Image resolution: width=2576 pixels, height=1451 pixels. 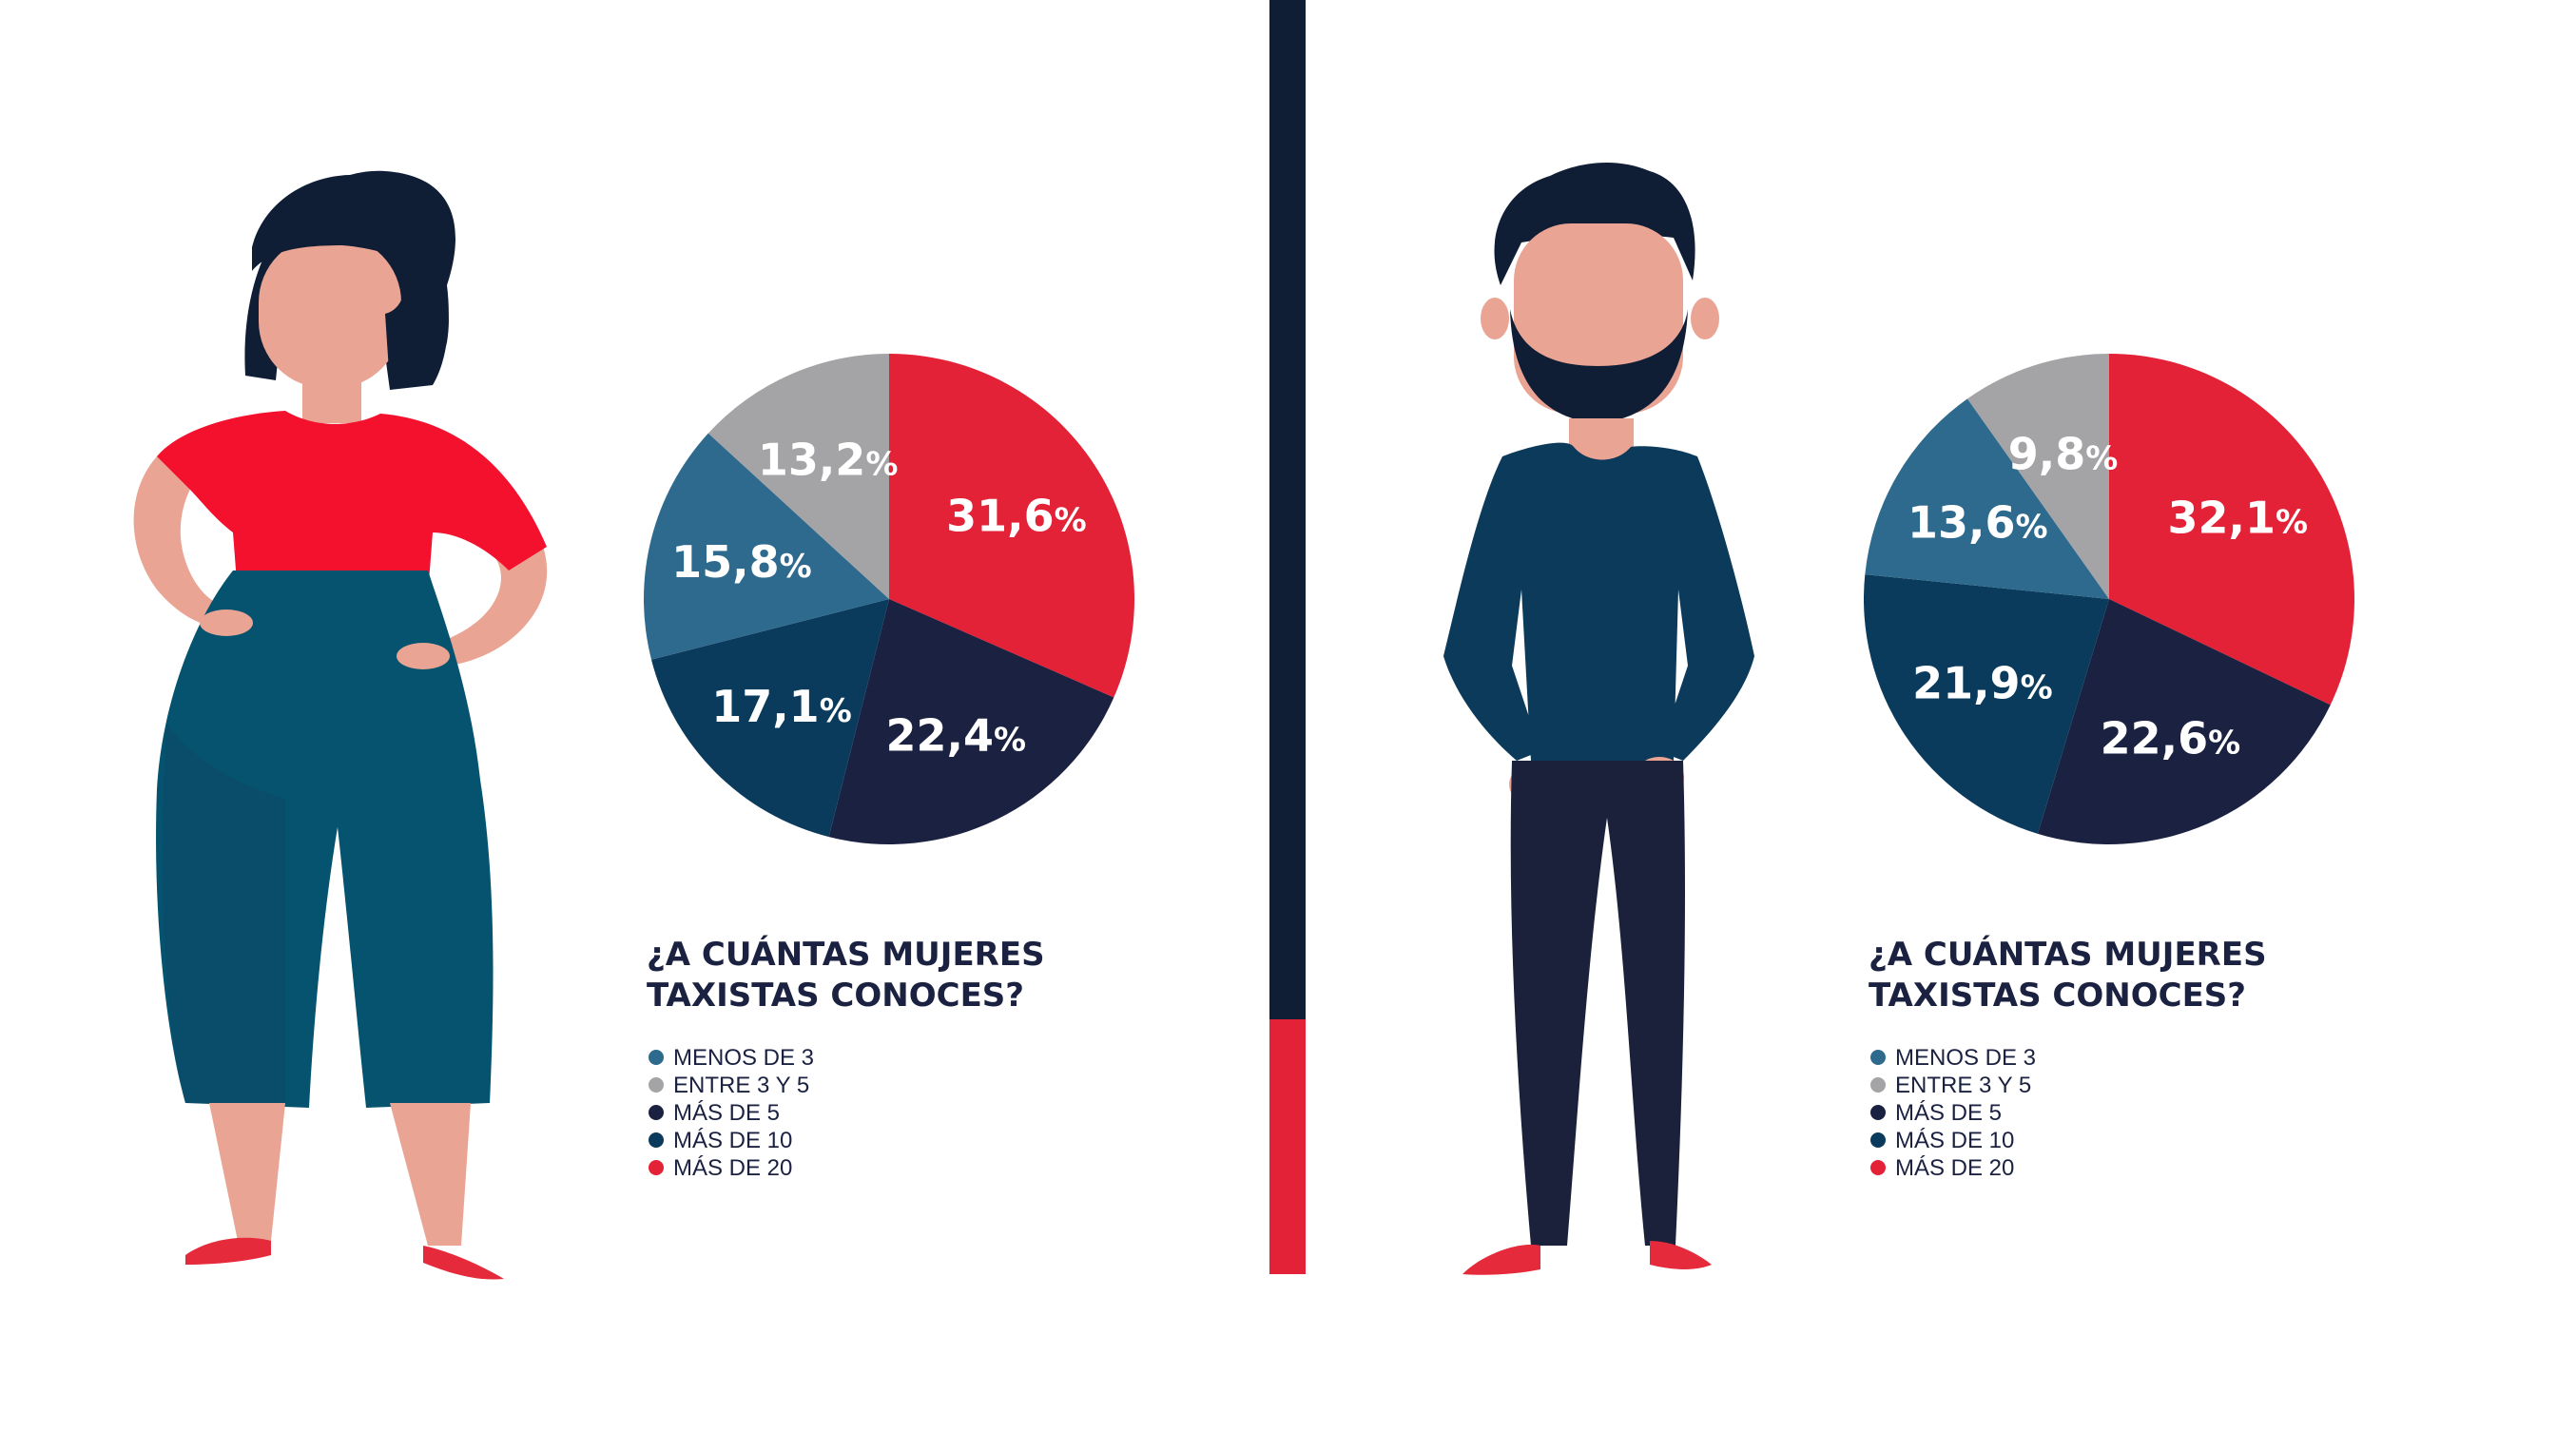 I want to click on pie-value-label-1: 22,4%, so click(x=956, y=736).